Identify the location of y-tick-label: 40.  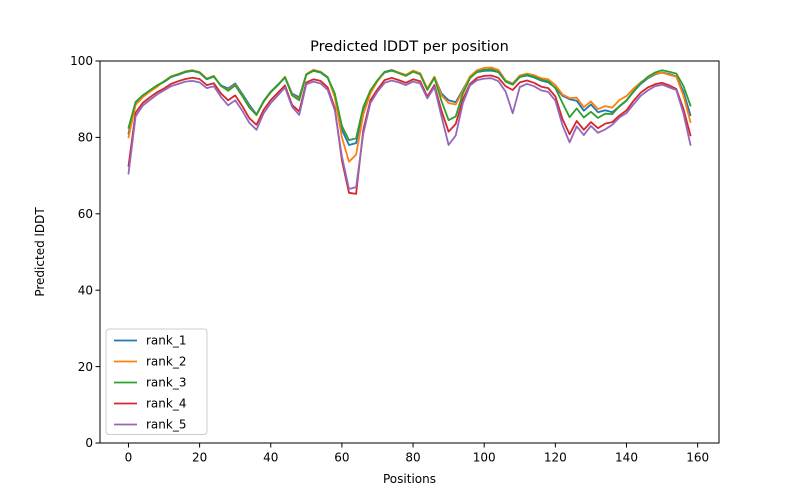
(85, 290).